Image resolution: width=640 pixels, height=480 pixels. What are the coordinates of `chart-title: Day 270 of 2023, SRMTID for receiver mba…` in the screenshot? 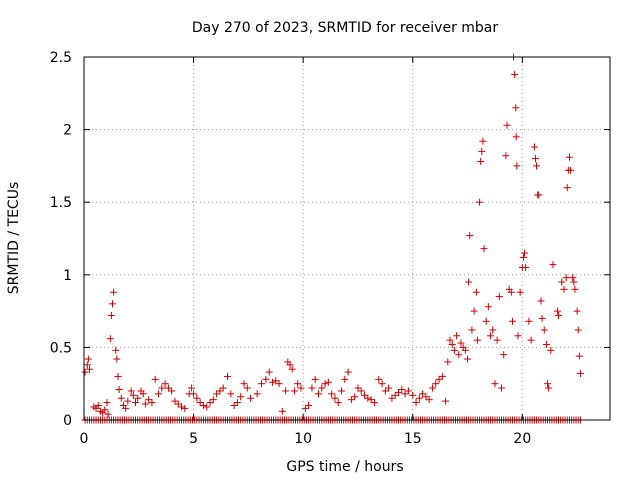 It's located at (345, 28).